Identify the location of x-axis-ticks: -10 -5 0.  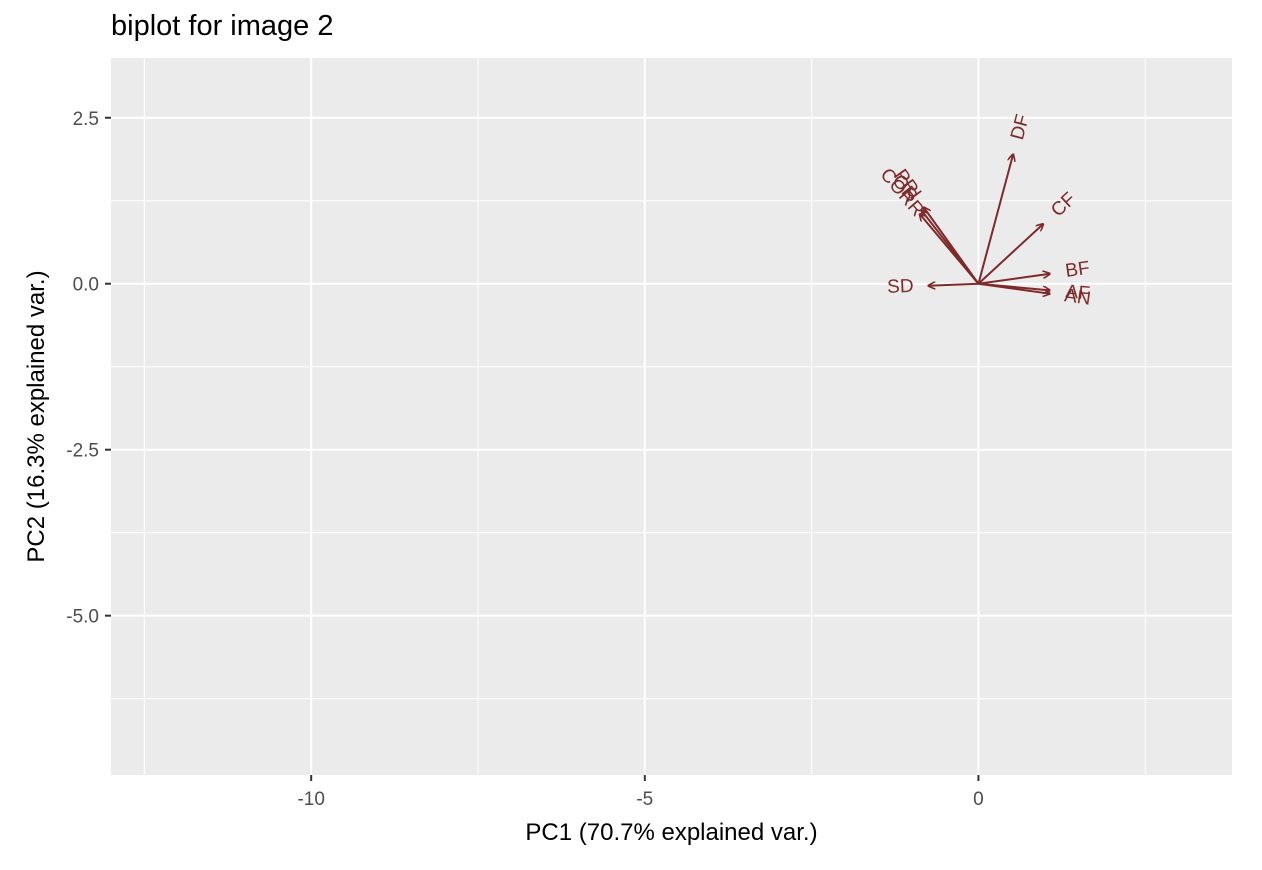
(640, 792).